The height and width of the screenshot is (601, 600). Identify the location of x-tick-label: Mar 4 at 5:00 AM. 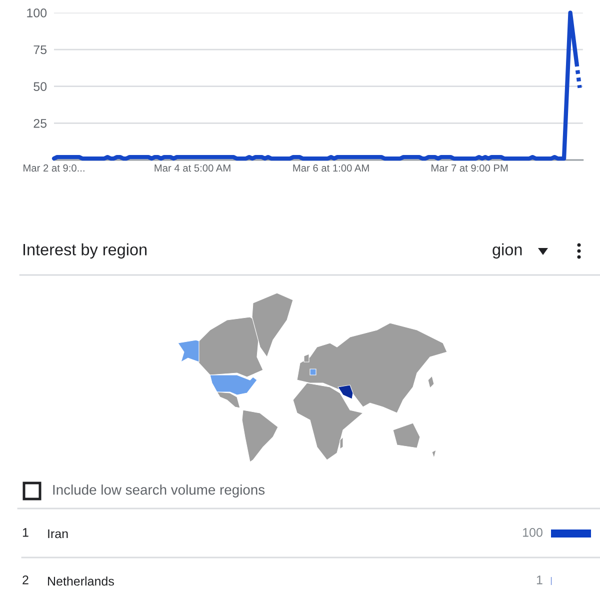
(192, 168).